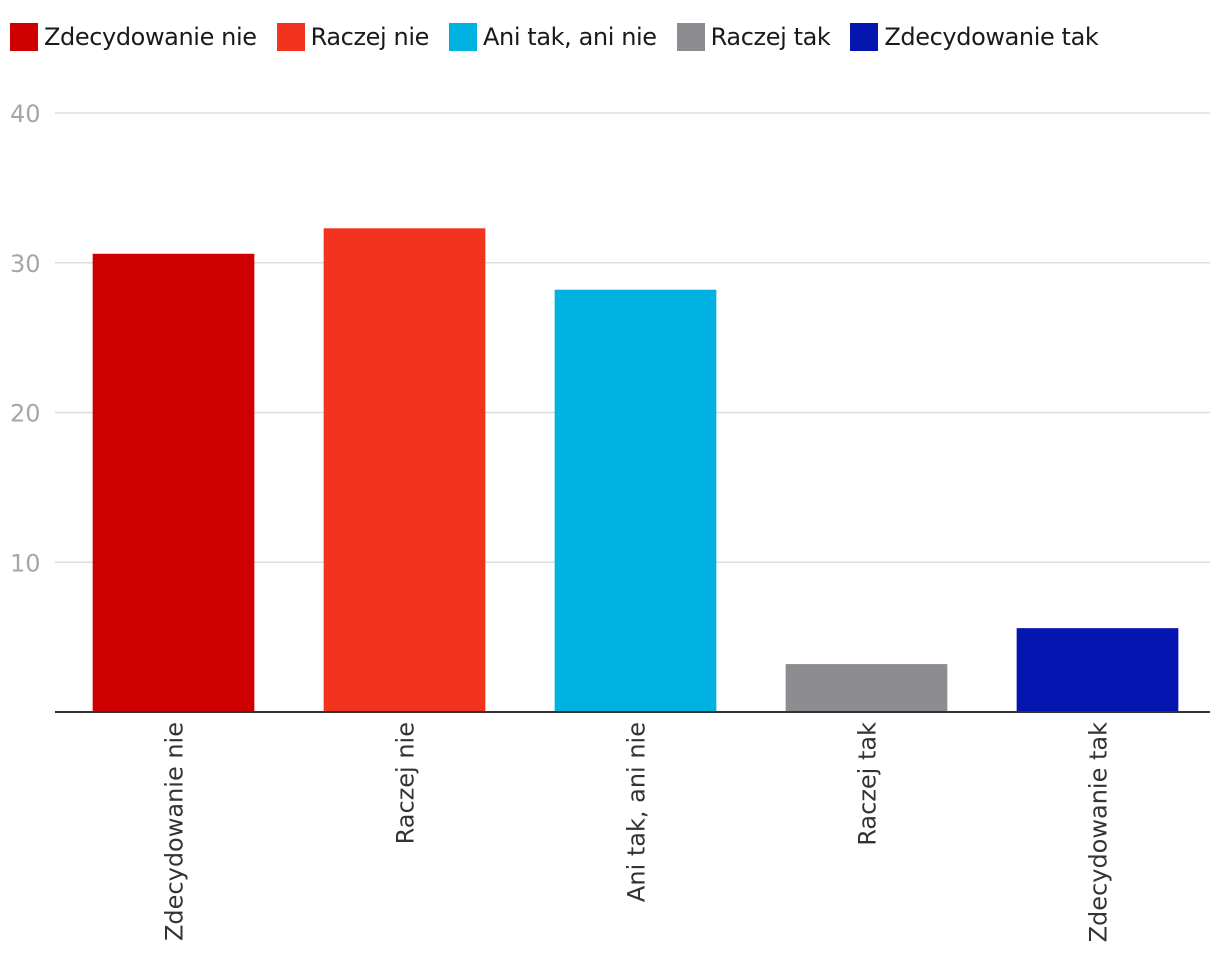 Image resolution: width=1220 pixels, height=968 pixels. I want to click on x-tick-label: Zdecydowanie tak, so click(1099, 832).